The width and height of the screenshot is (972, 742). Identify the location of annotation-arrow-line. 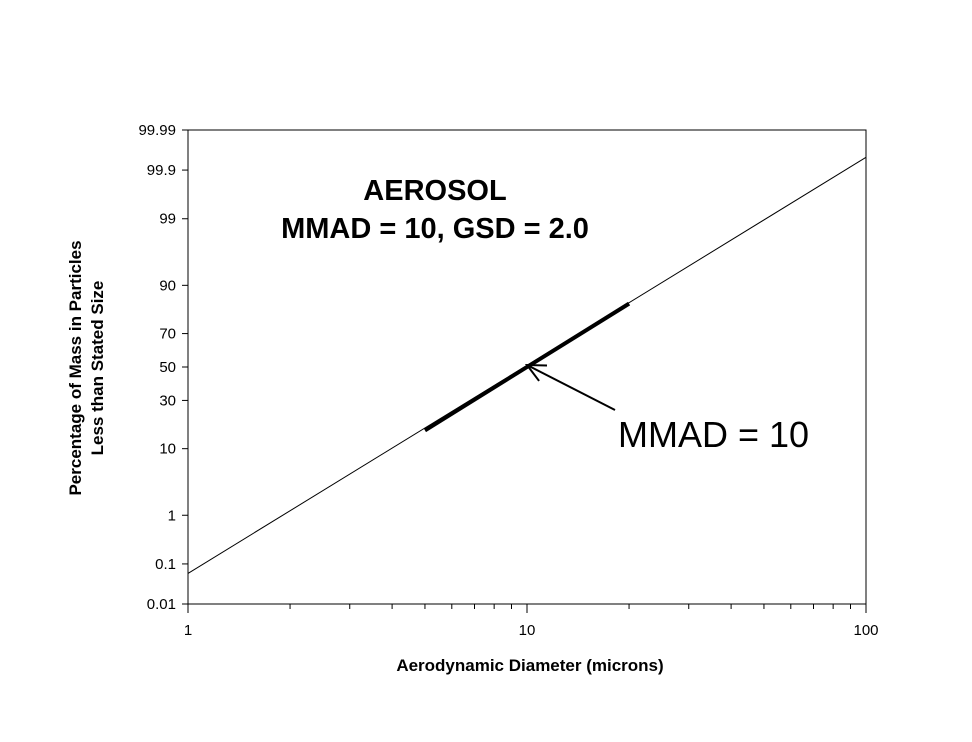
(571, 387).